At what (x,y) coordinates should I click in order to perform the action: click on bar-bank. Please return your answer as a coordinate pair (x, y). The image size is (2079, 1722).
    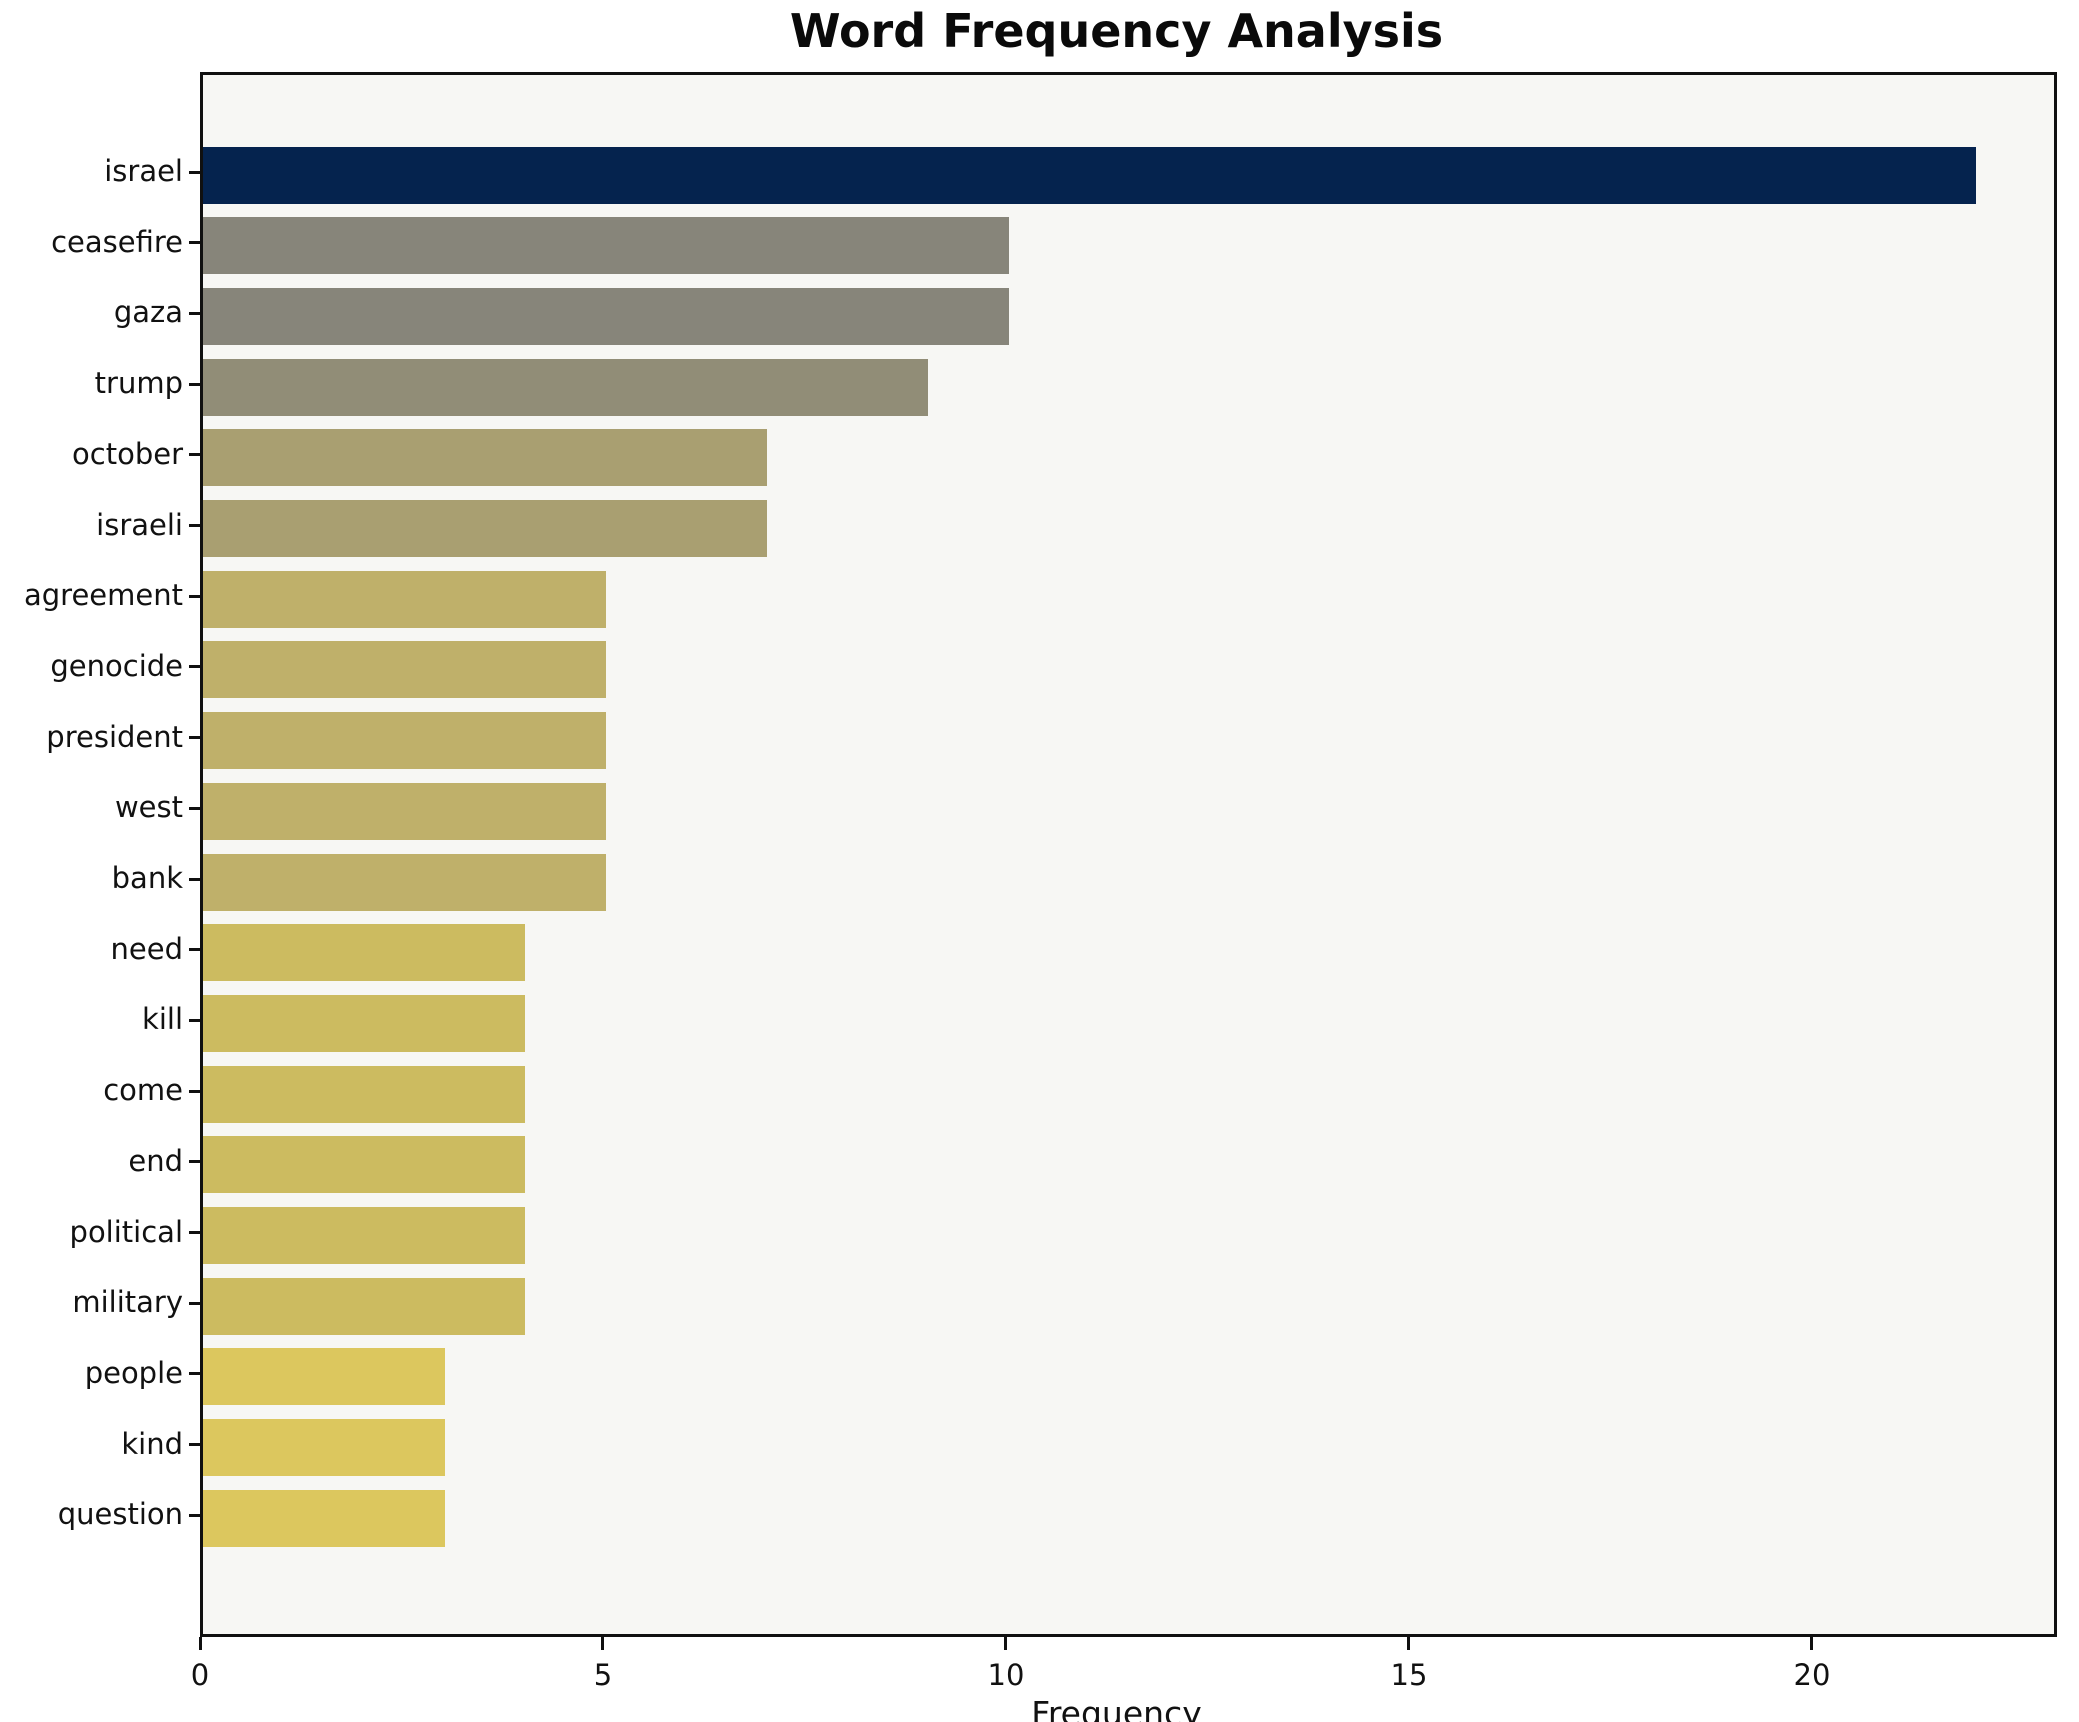
    Looking at the image, I should click on (404, 882).